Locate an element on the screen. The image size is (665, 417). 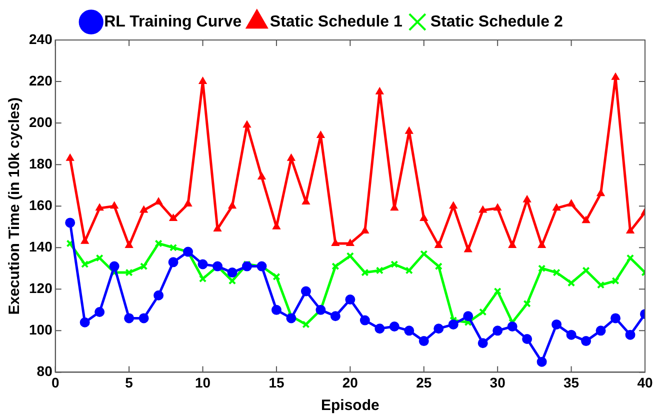
y-tick-label: 200 is located at coordinates (41, 122).